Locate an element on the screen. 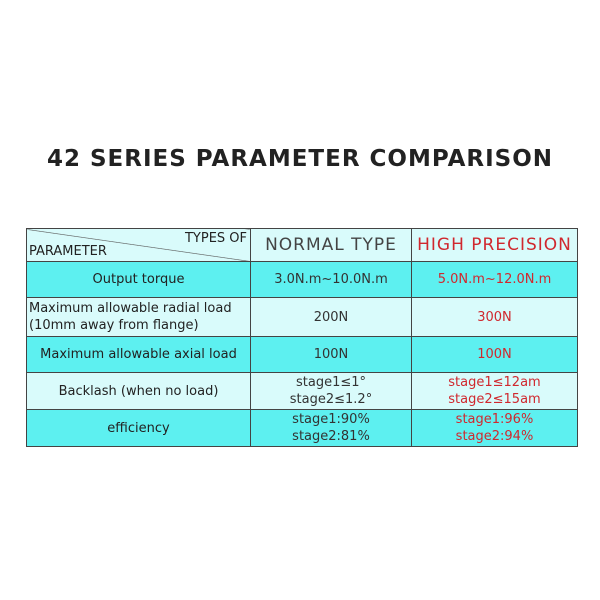  normal-cell: 3.0N.m~10.0N.m is located at coordinates (331, 279).